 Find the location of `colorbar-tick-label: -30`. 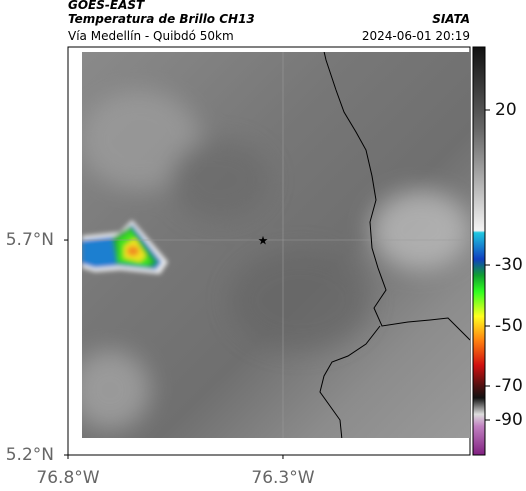

colorbar-tick-label: -30 is located at coordinates (509, 265).